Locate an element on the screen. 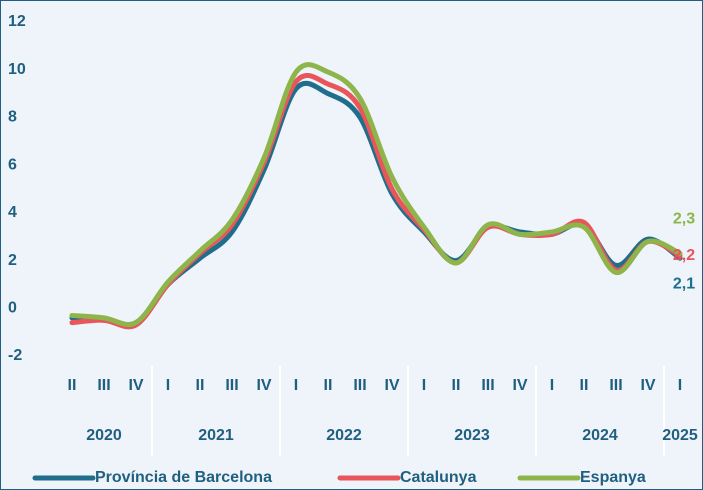 The image size is (703, 490). year-label: 2020 is located at coordinates (104, 435).